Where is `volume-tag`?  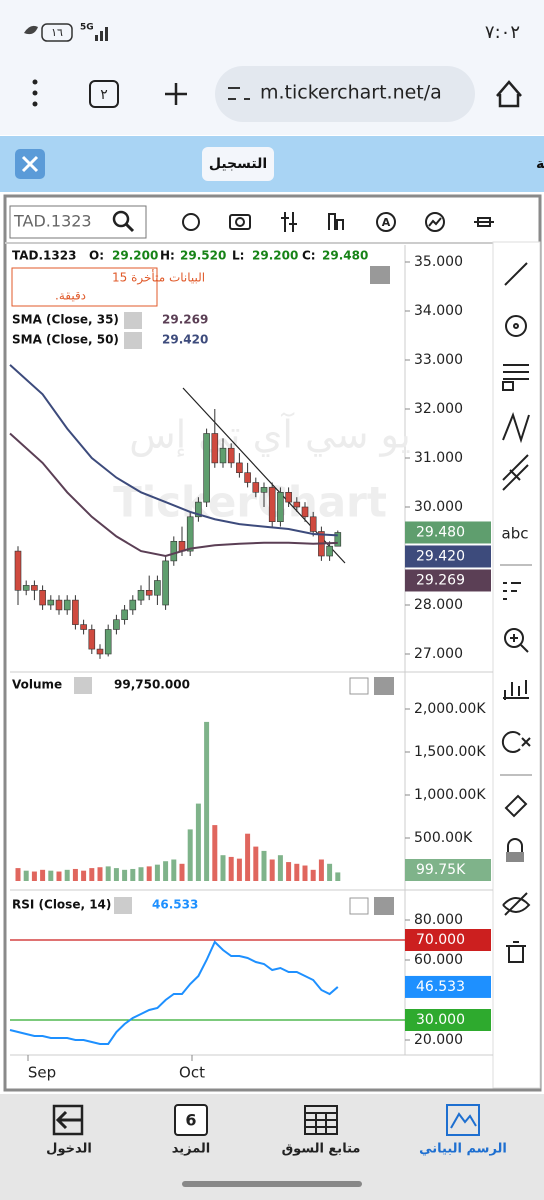 volume-tag is located at coordinates (448, 870).